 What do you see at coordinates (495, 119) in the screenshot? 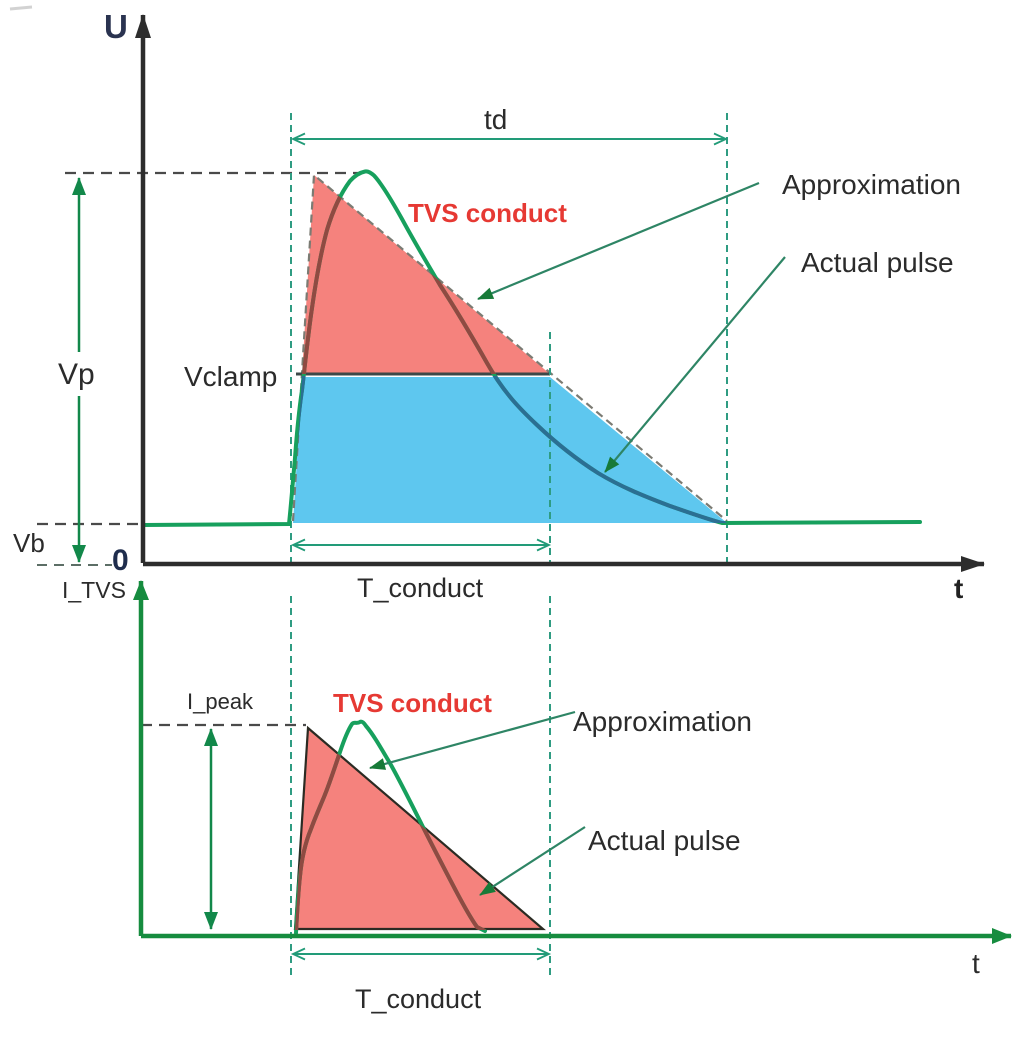
I see `svg-text: td` at bounding box center [495, 119].